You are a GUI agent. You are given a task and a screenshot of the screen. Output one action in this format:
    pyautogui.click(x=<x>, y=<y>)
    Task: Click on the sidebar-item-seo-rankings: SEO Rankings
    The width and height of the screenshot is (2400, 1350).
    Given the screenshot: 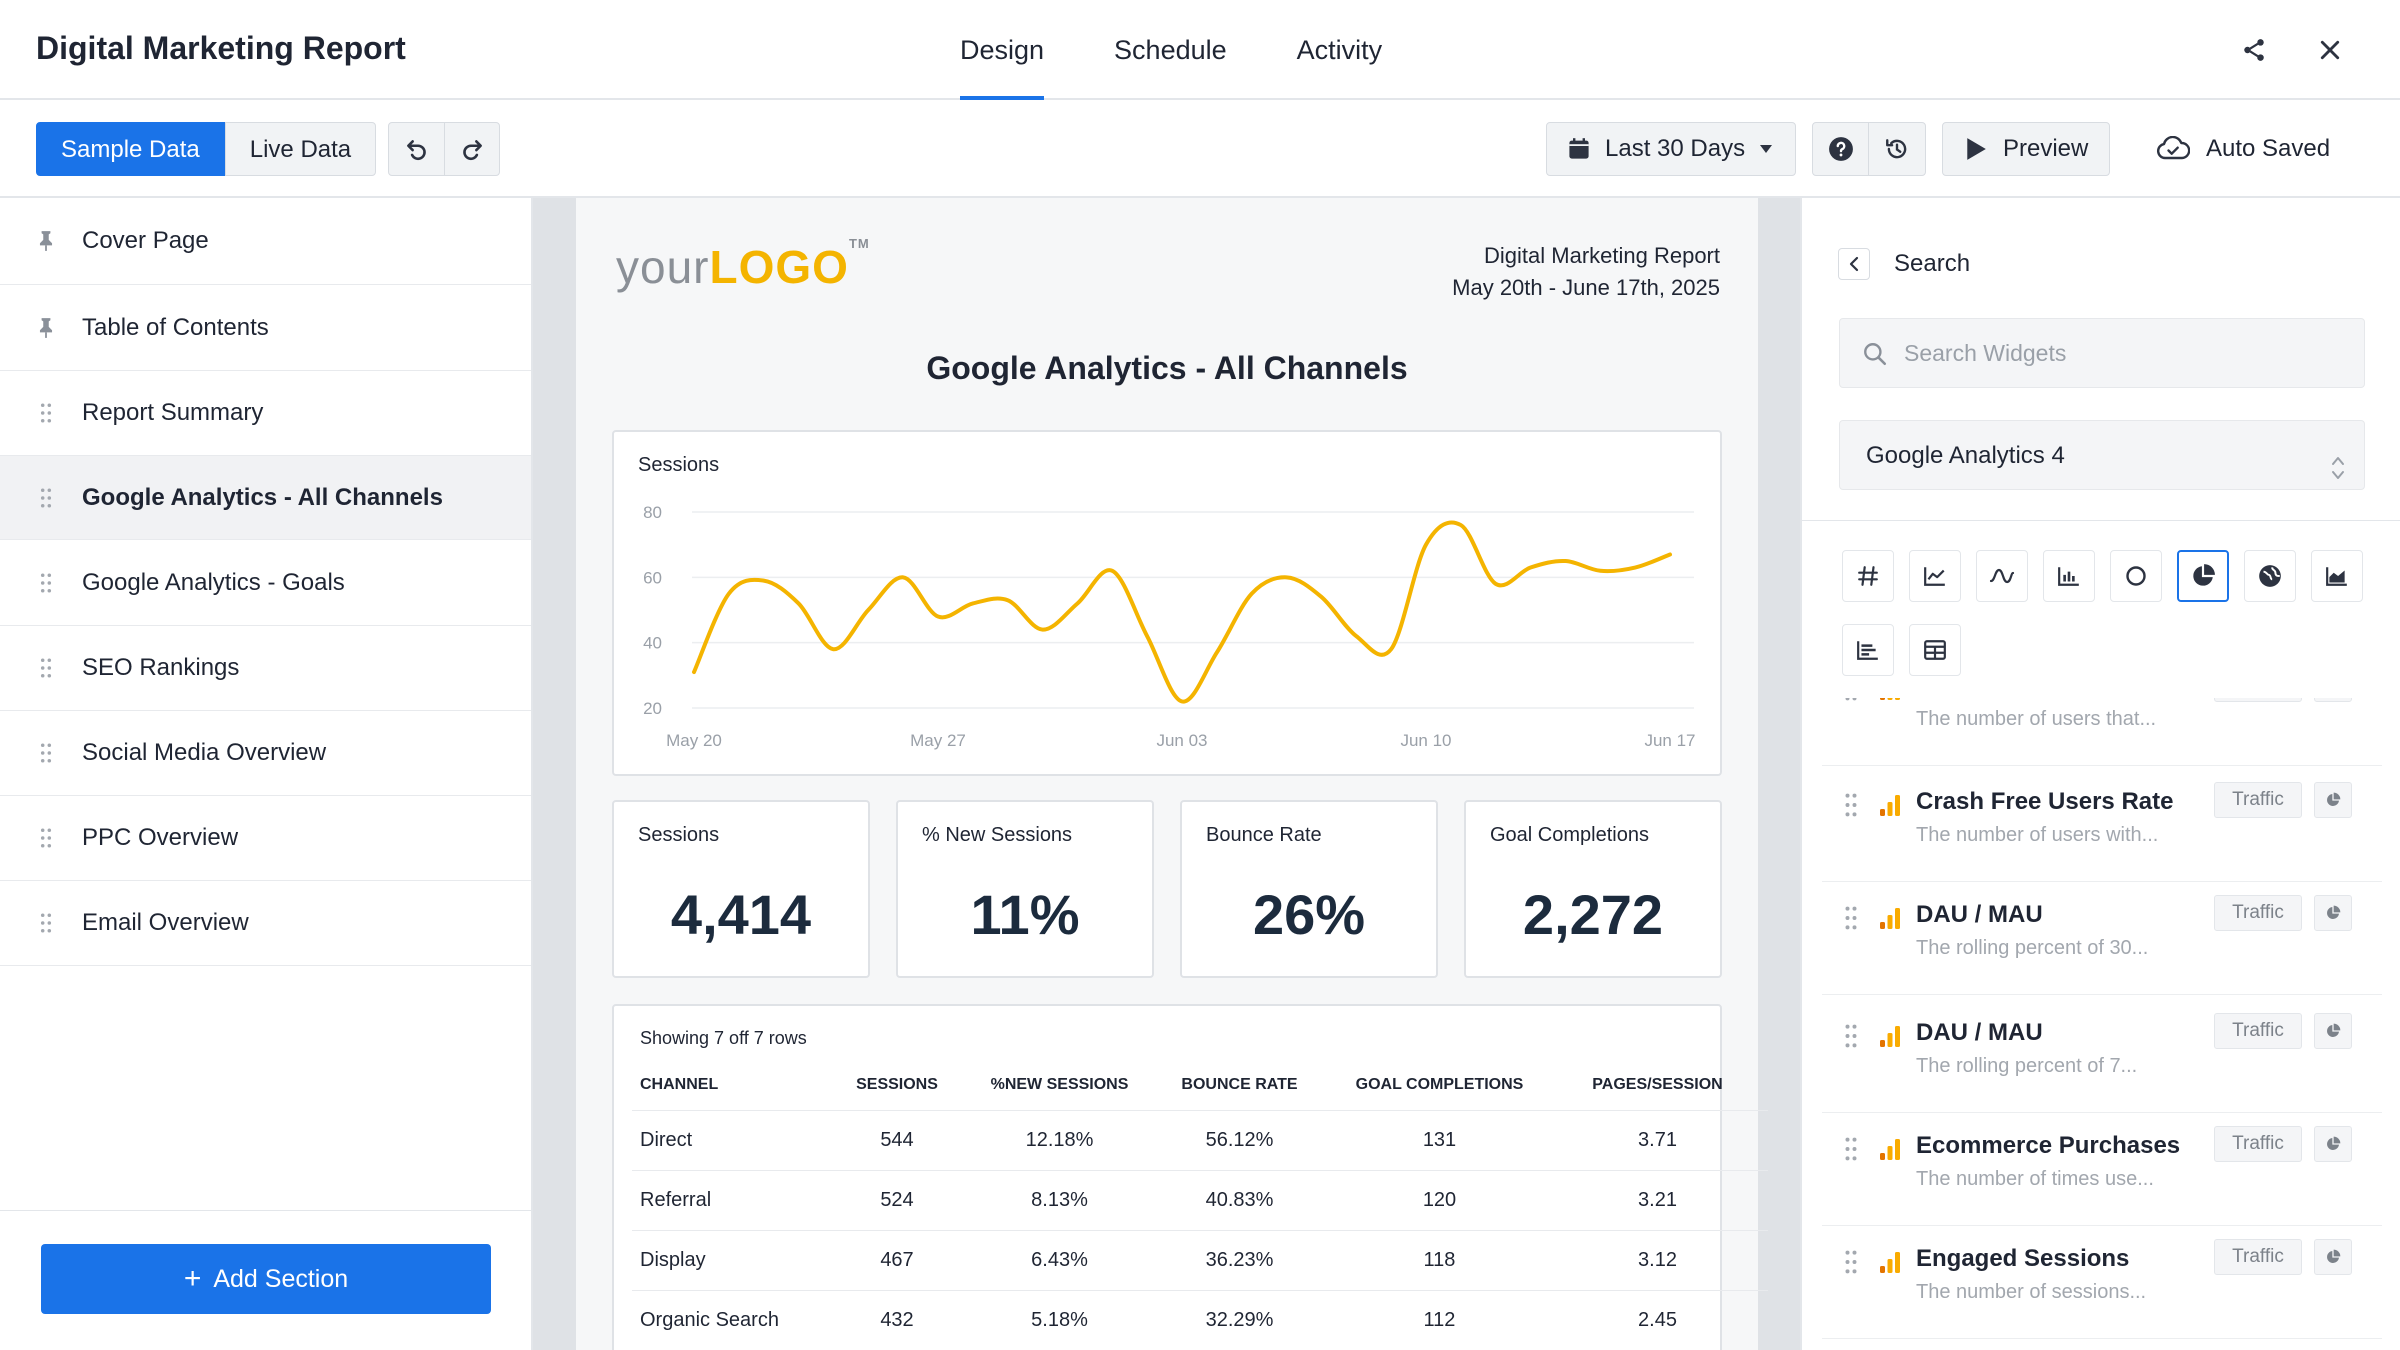 What is the action you would take?
    pyautogui.click(x=265, y=668)
    